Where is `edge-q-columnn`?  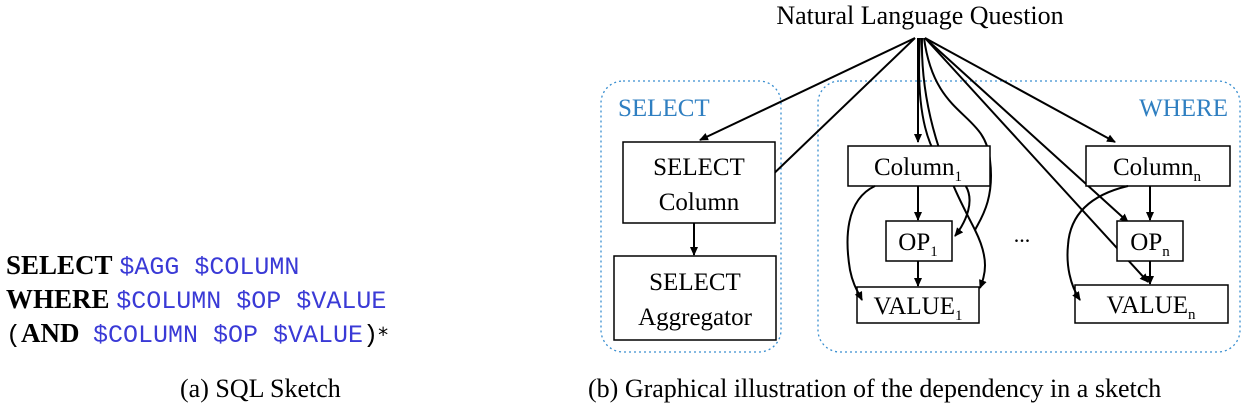 edge-q-columnn is located at coordinates (1020, 90).